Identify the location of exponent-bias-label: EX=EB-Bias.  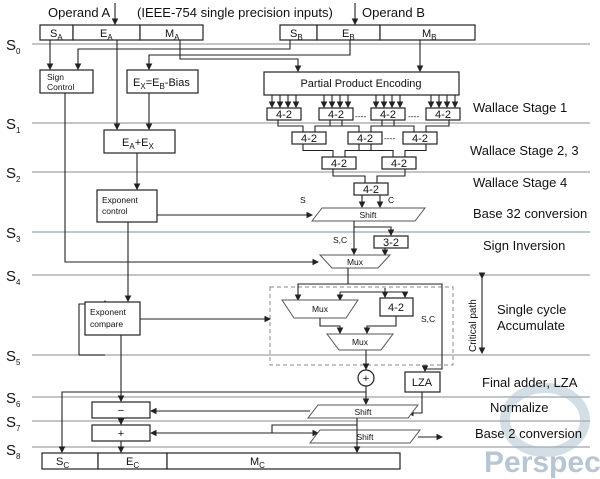
(161, 84).